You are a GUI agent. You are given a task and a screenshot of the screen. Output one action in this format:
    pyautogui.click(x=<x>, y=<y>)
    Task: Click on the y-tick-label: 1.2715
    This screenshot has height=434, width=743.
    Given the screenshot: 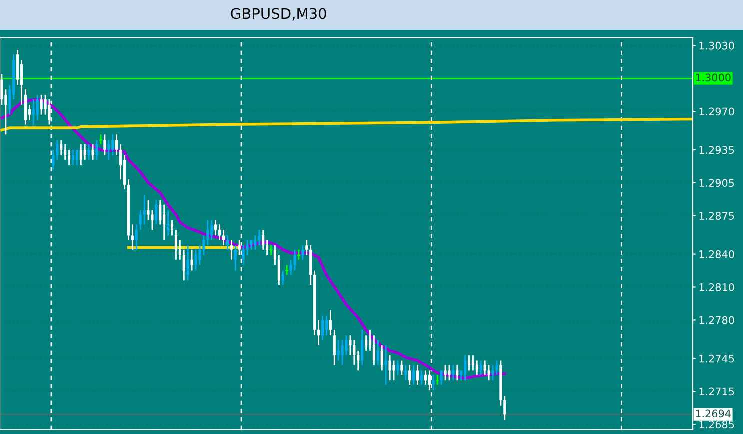 What is the action you would take?
    pyautogui.click(x=717, y=392)
    